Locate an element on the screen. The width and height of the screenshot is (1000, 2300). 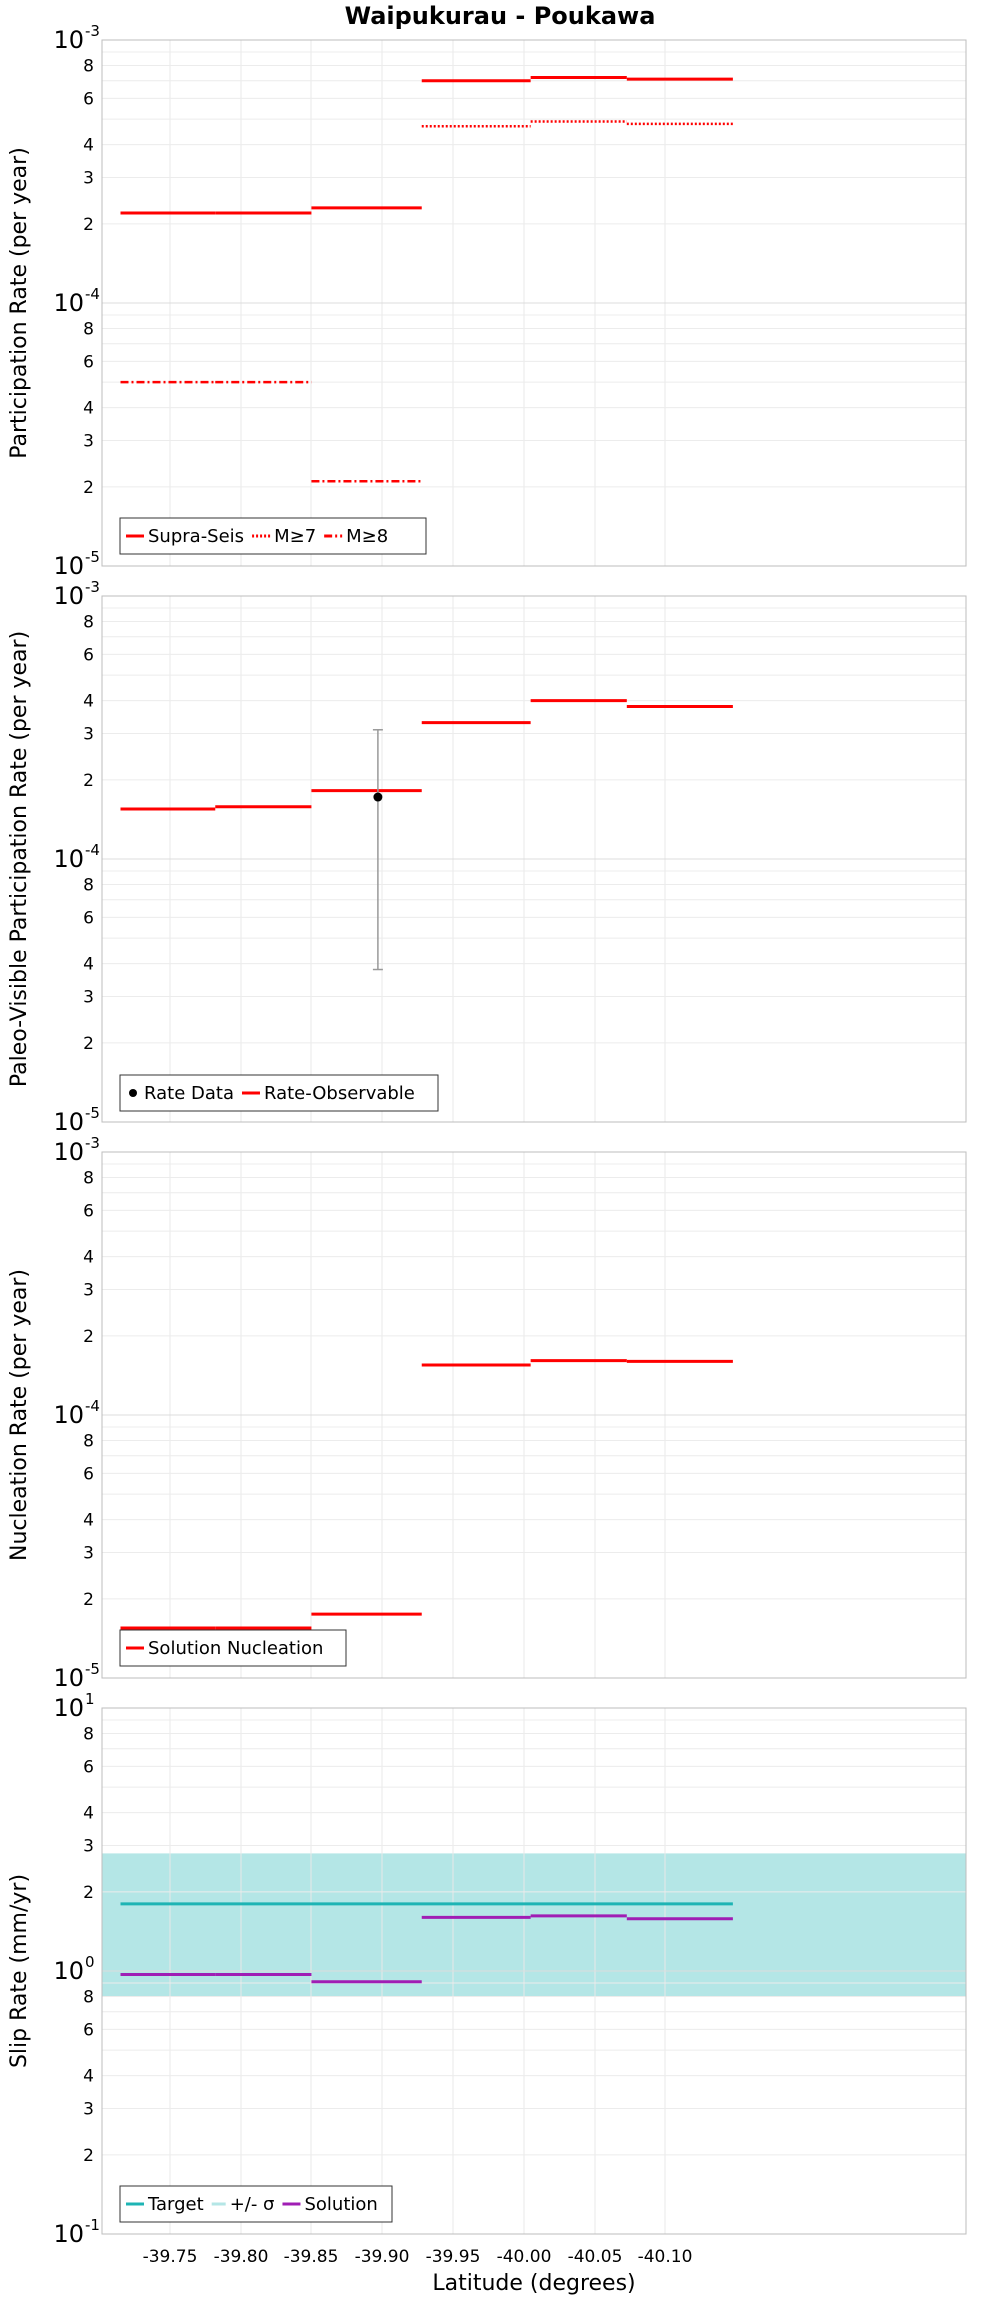
x-tick-label: -39.95 is located at coordinates (453, 2257).